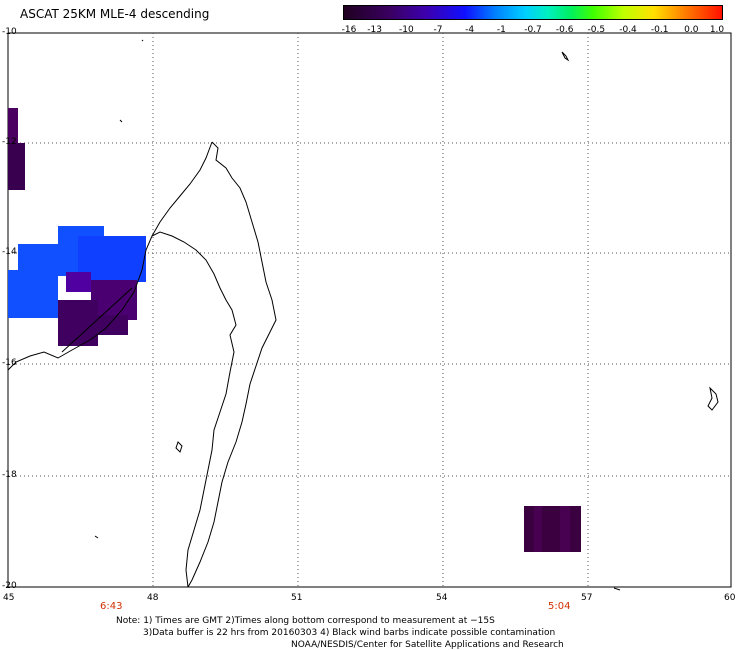 The width and height of the screenshot is (740, 650). I want to click on time-label-left: 6:43, so click(111, 606).